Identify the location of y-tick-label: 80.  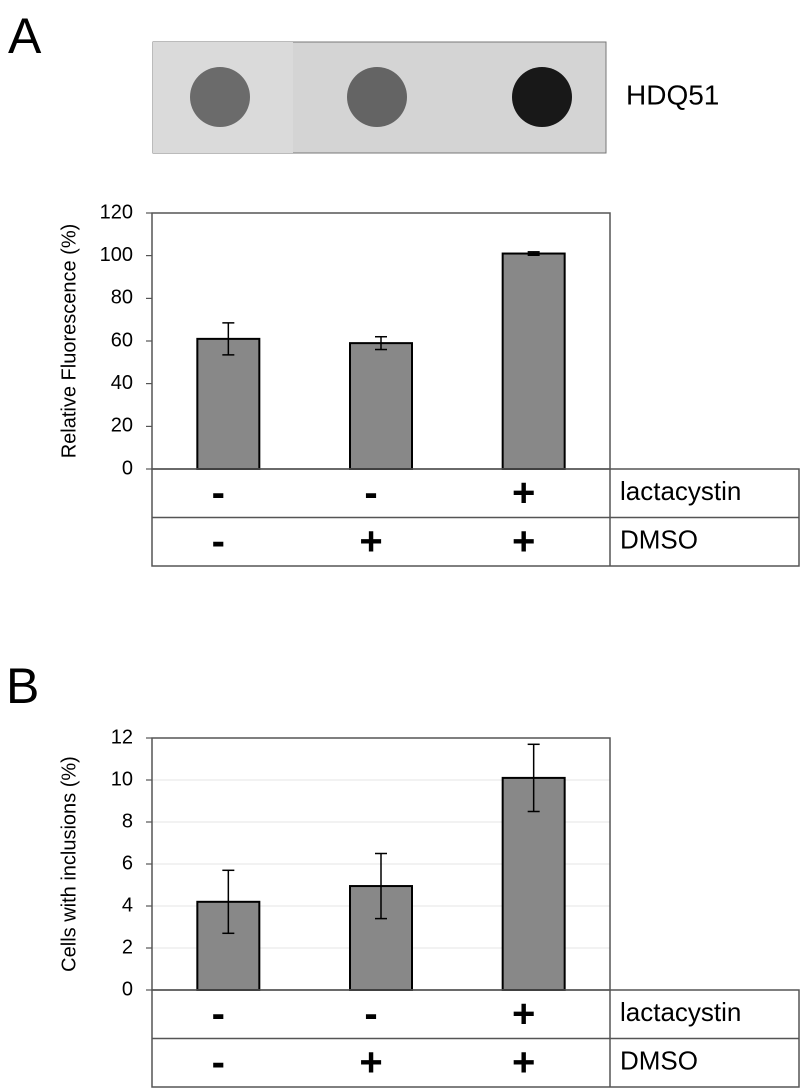
(122, 298).